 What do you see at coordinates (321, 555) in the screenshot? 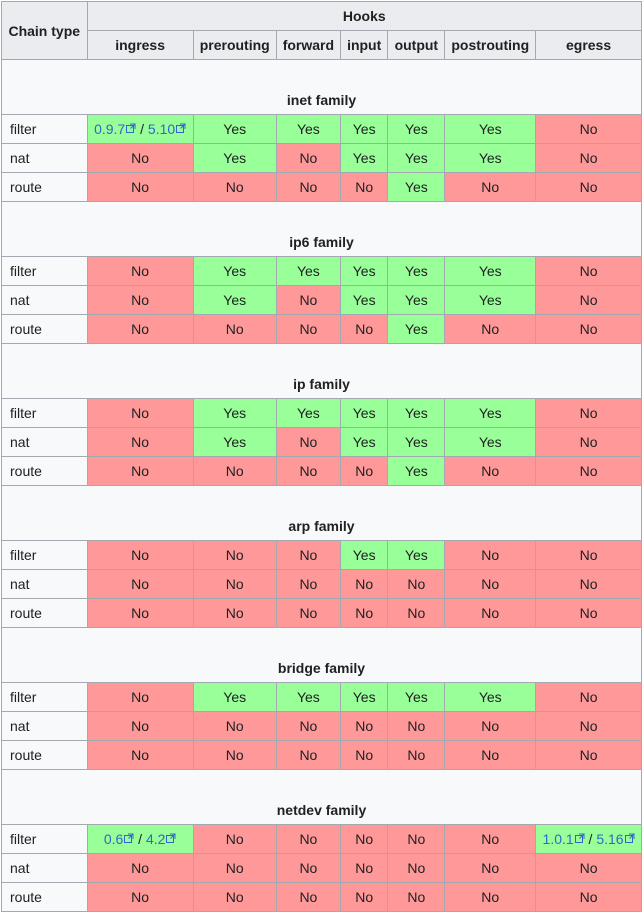
I see `table-row: filter No No No Yes Yes No No` at bounding box center [321, 555].